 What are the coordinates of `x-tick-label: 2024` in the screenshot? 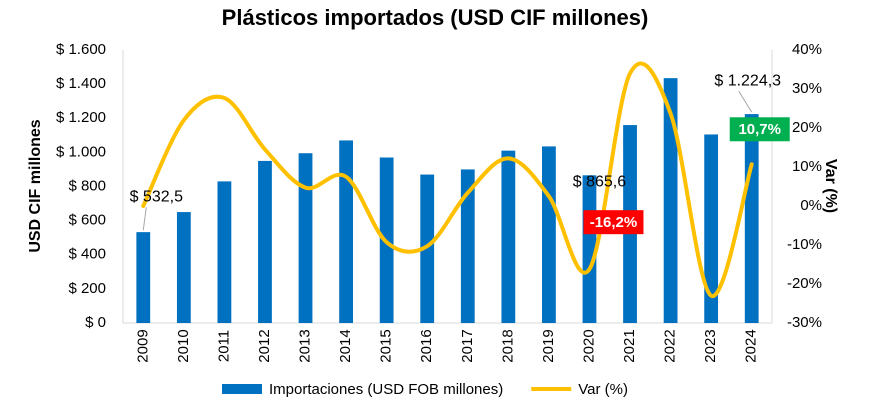 It's located at (751, 345).